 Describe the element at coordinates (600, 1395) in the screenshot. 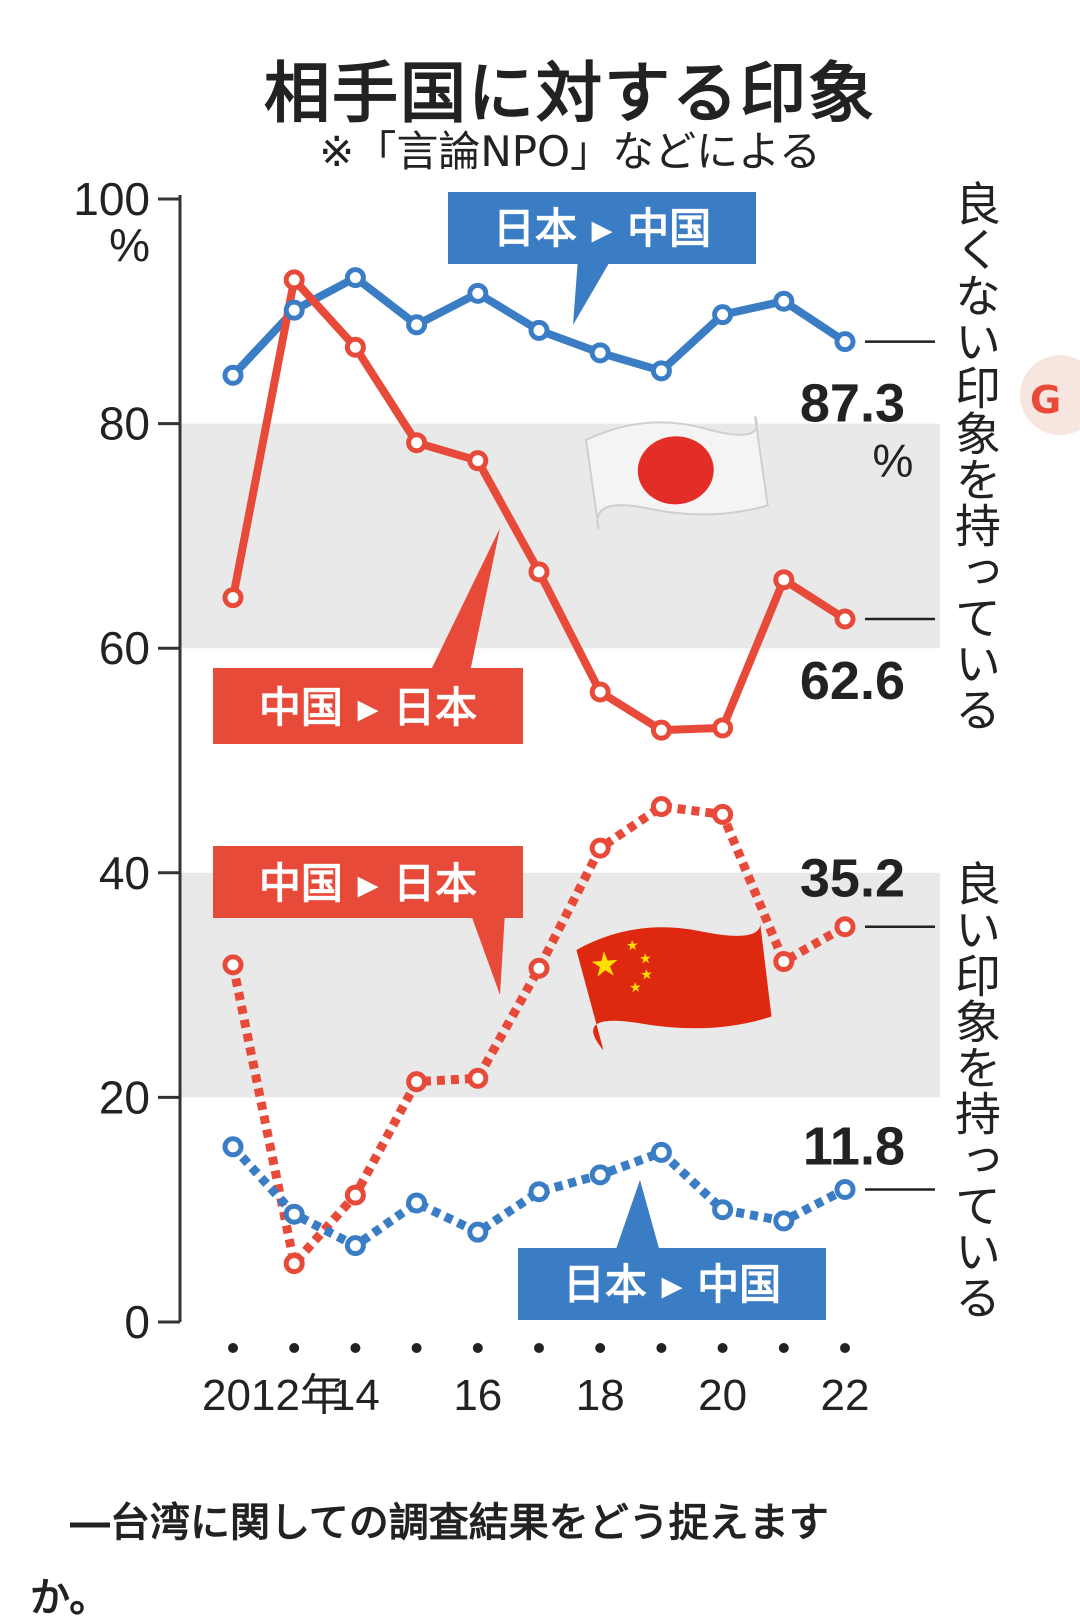

I see `x-tick-label: 18` at that location.